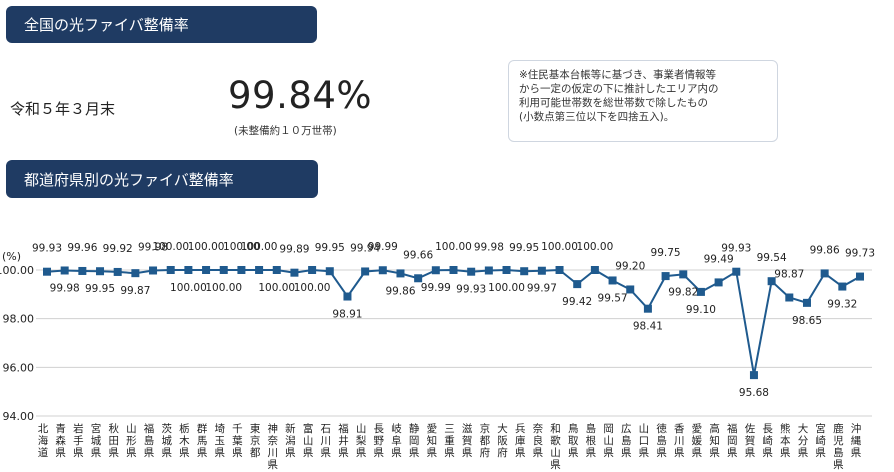 The width and height of the screenshot is (894, 472). Describe the element at coordinates (19, 319) in the screenshot. I see `y-tick-label: 98.00` at that location.